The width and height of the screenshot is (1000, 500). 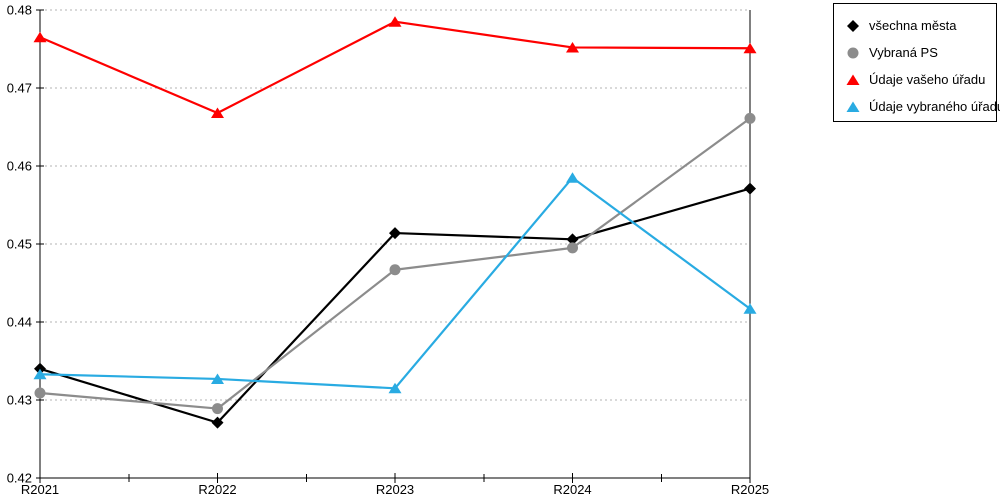 I want to click on legend-item-label: Údaje vybraného úřadu, so click(x=934, y=106).